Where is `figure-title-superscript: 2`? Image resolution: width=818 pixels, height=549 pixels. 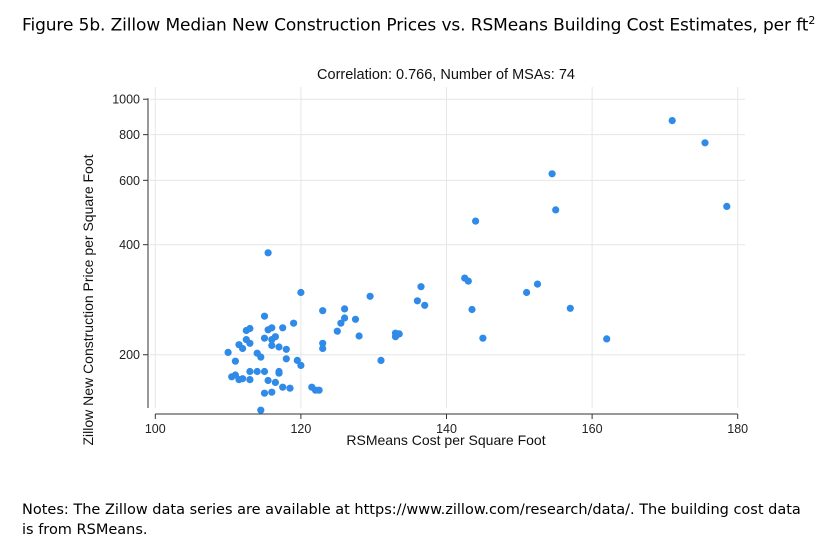
figure-title-superscript: 2 is located at coordinates (812, 20).